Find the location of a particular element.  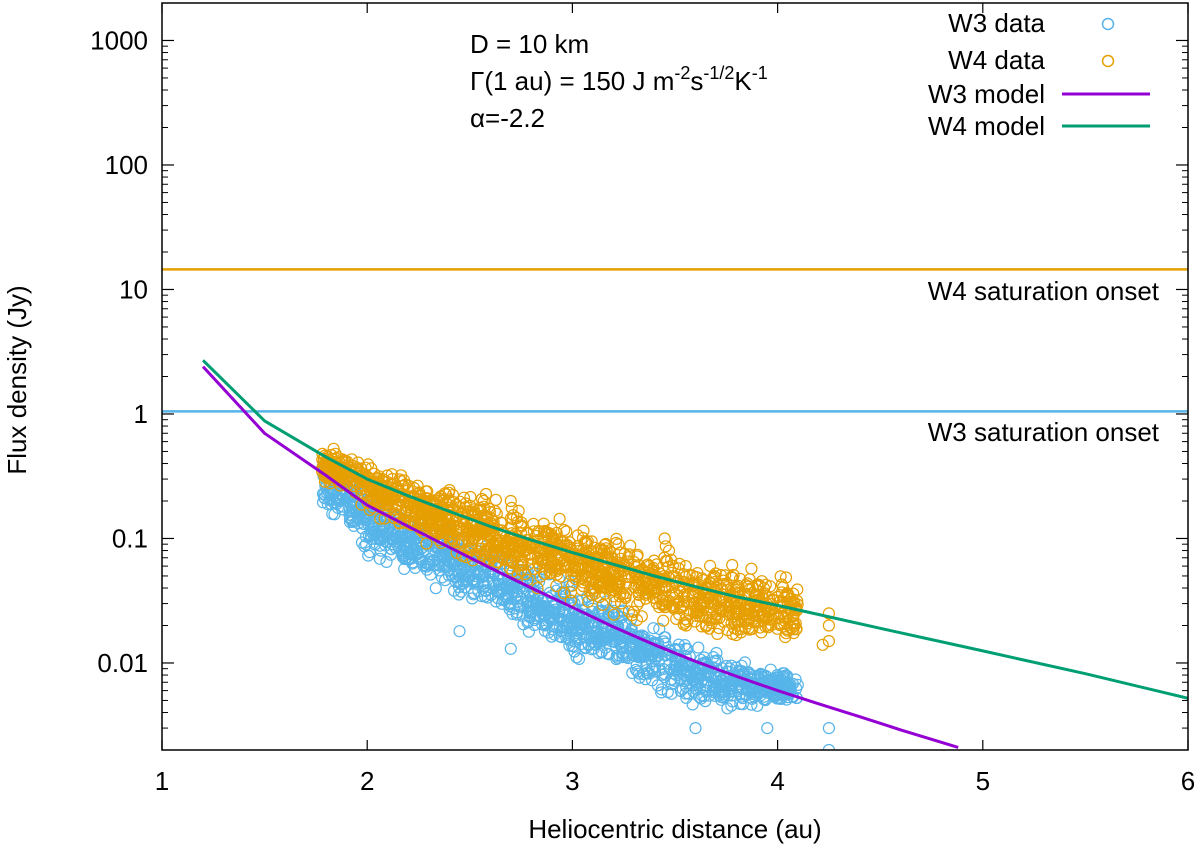

x-tick-label: 6 is located at coordinates (1188, 781).